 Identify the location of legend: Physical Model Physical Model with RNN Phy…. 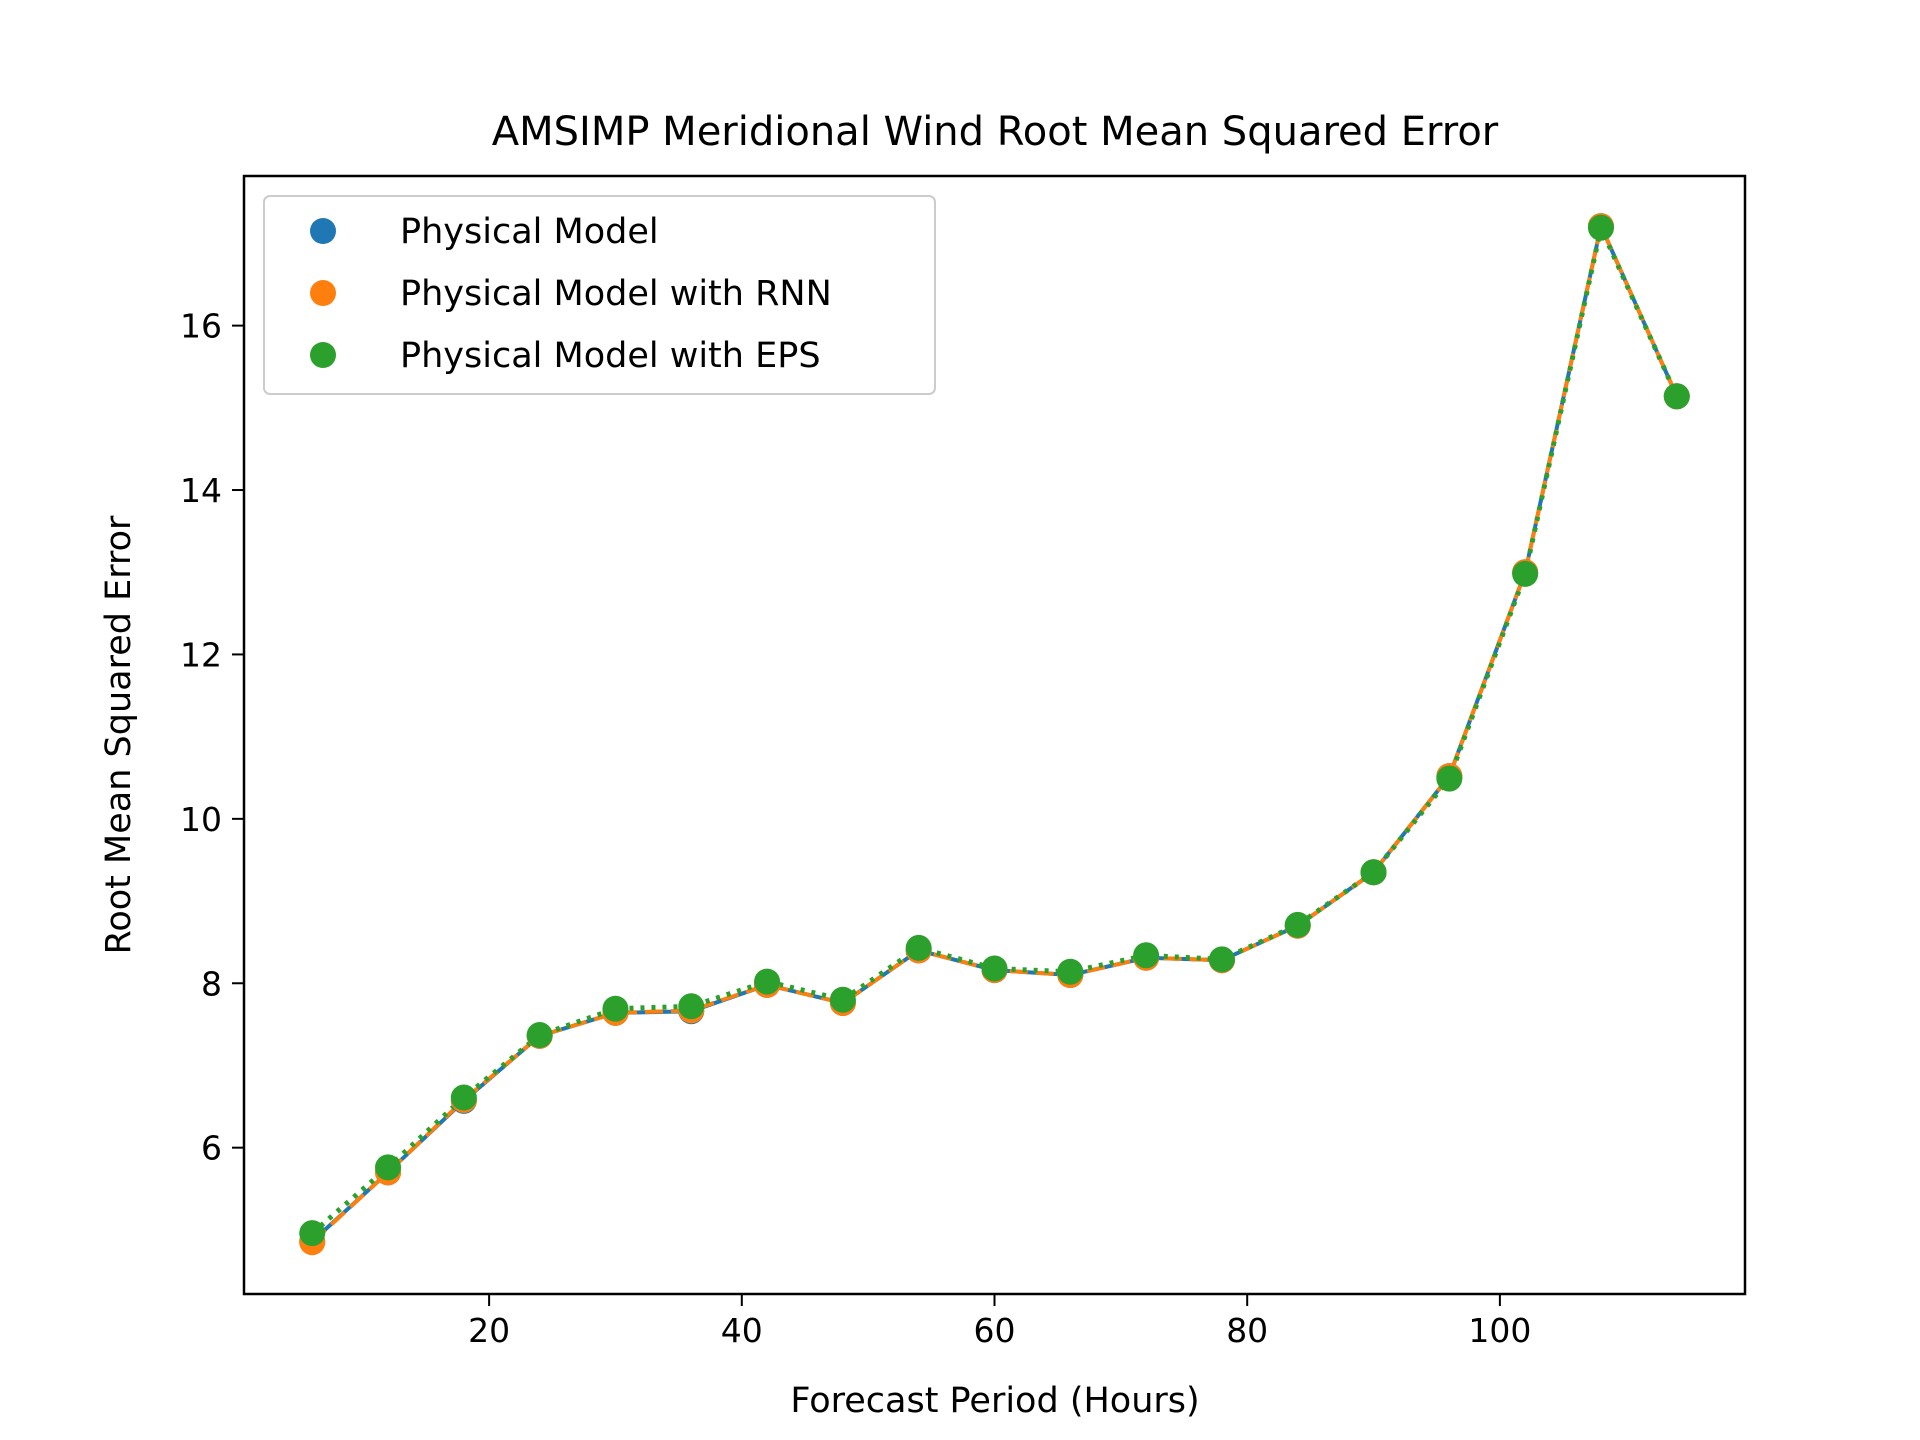
(599, 295).